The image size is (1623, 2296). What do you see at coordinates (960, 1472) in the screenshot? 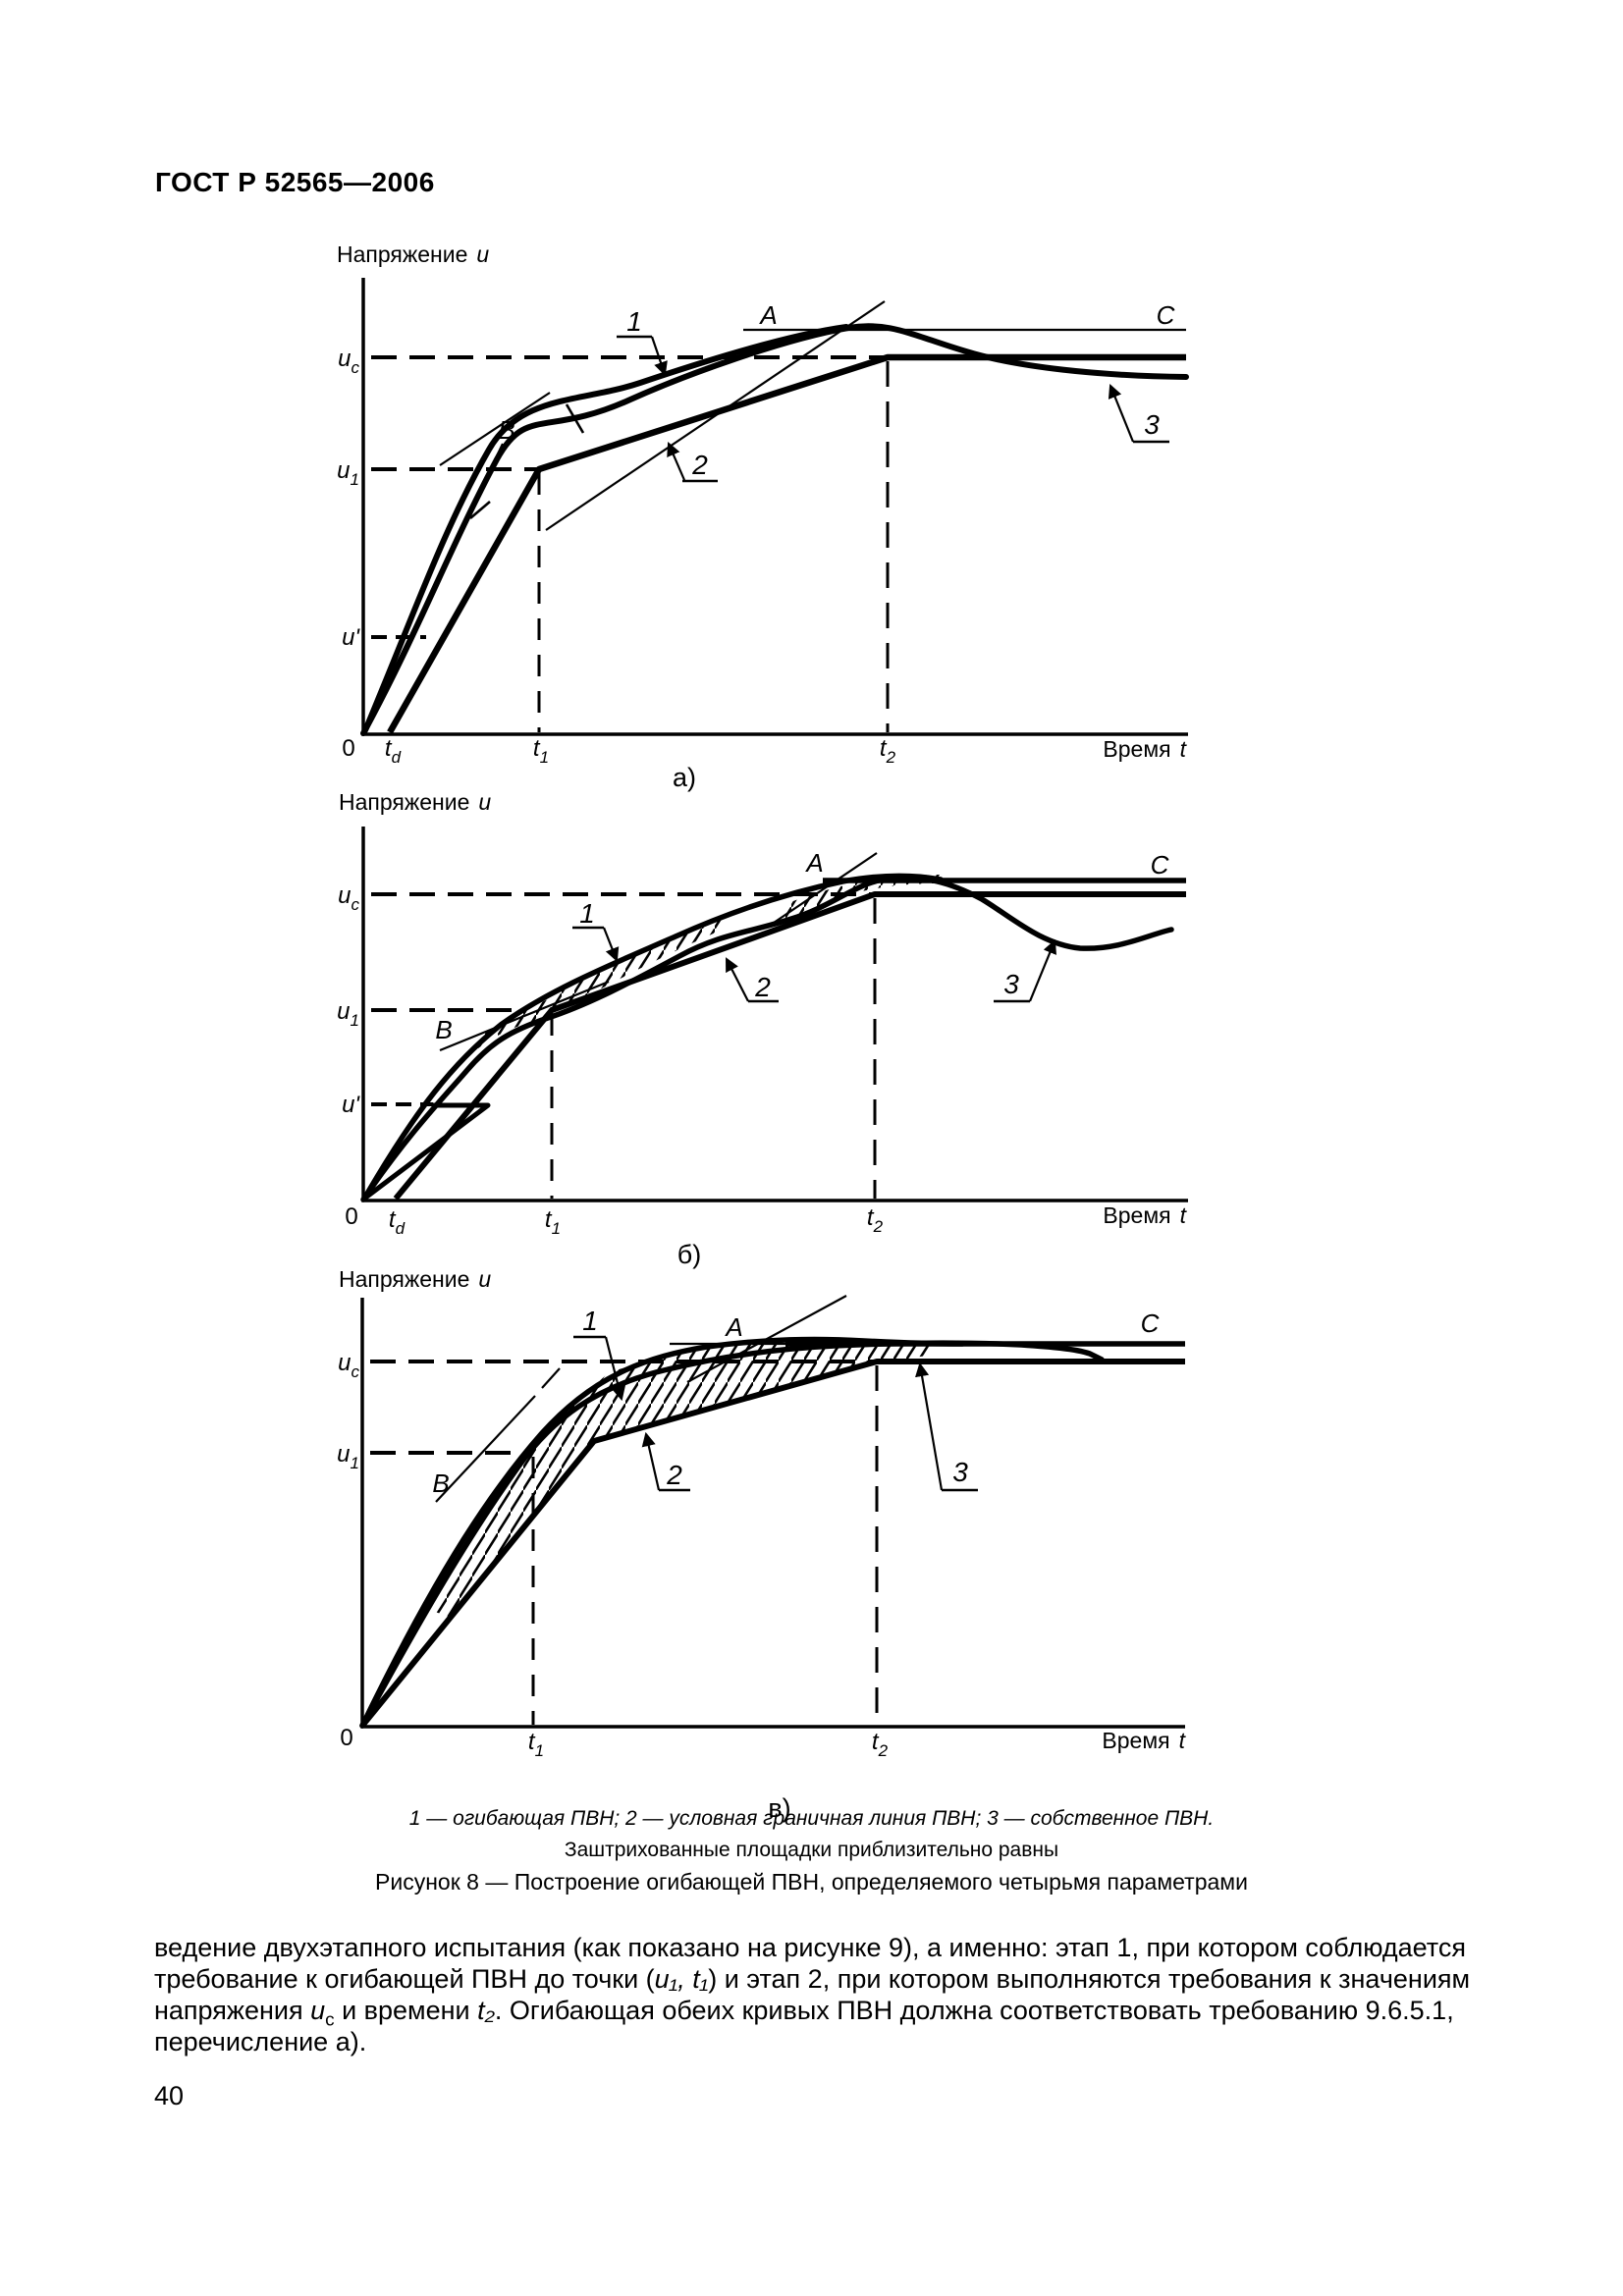
I see `panel-c-curve3-label: 3` at bounding box center [960, 1472].